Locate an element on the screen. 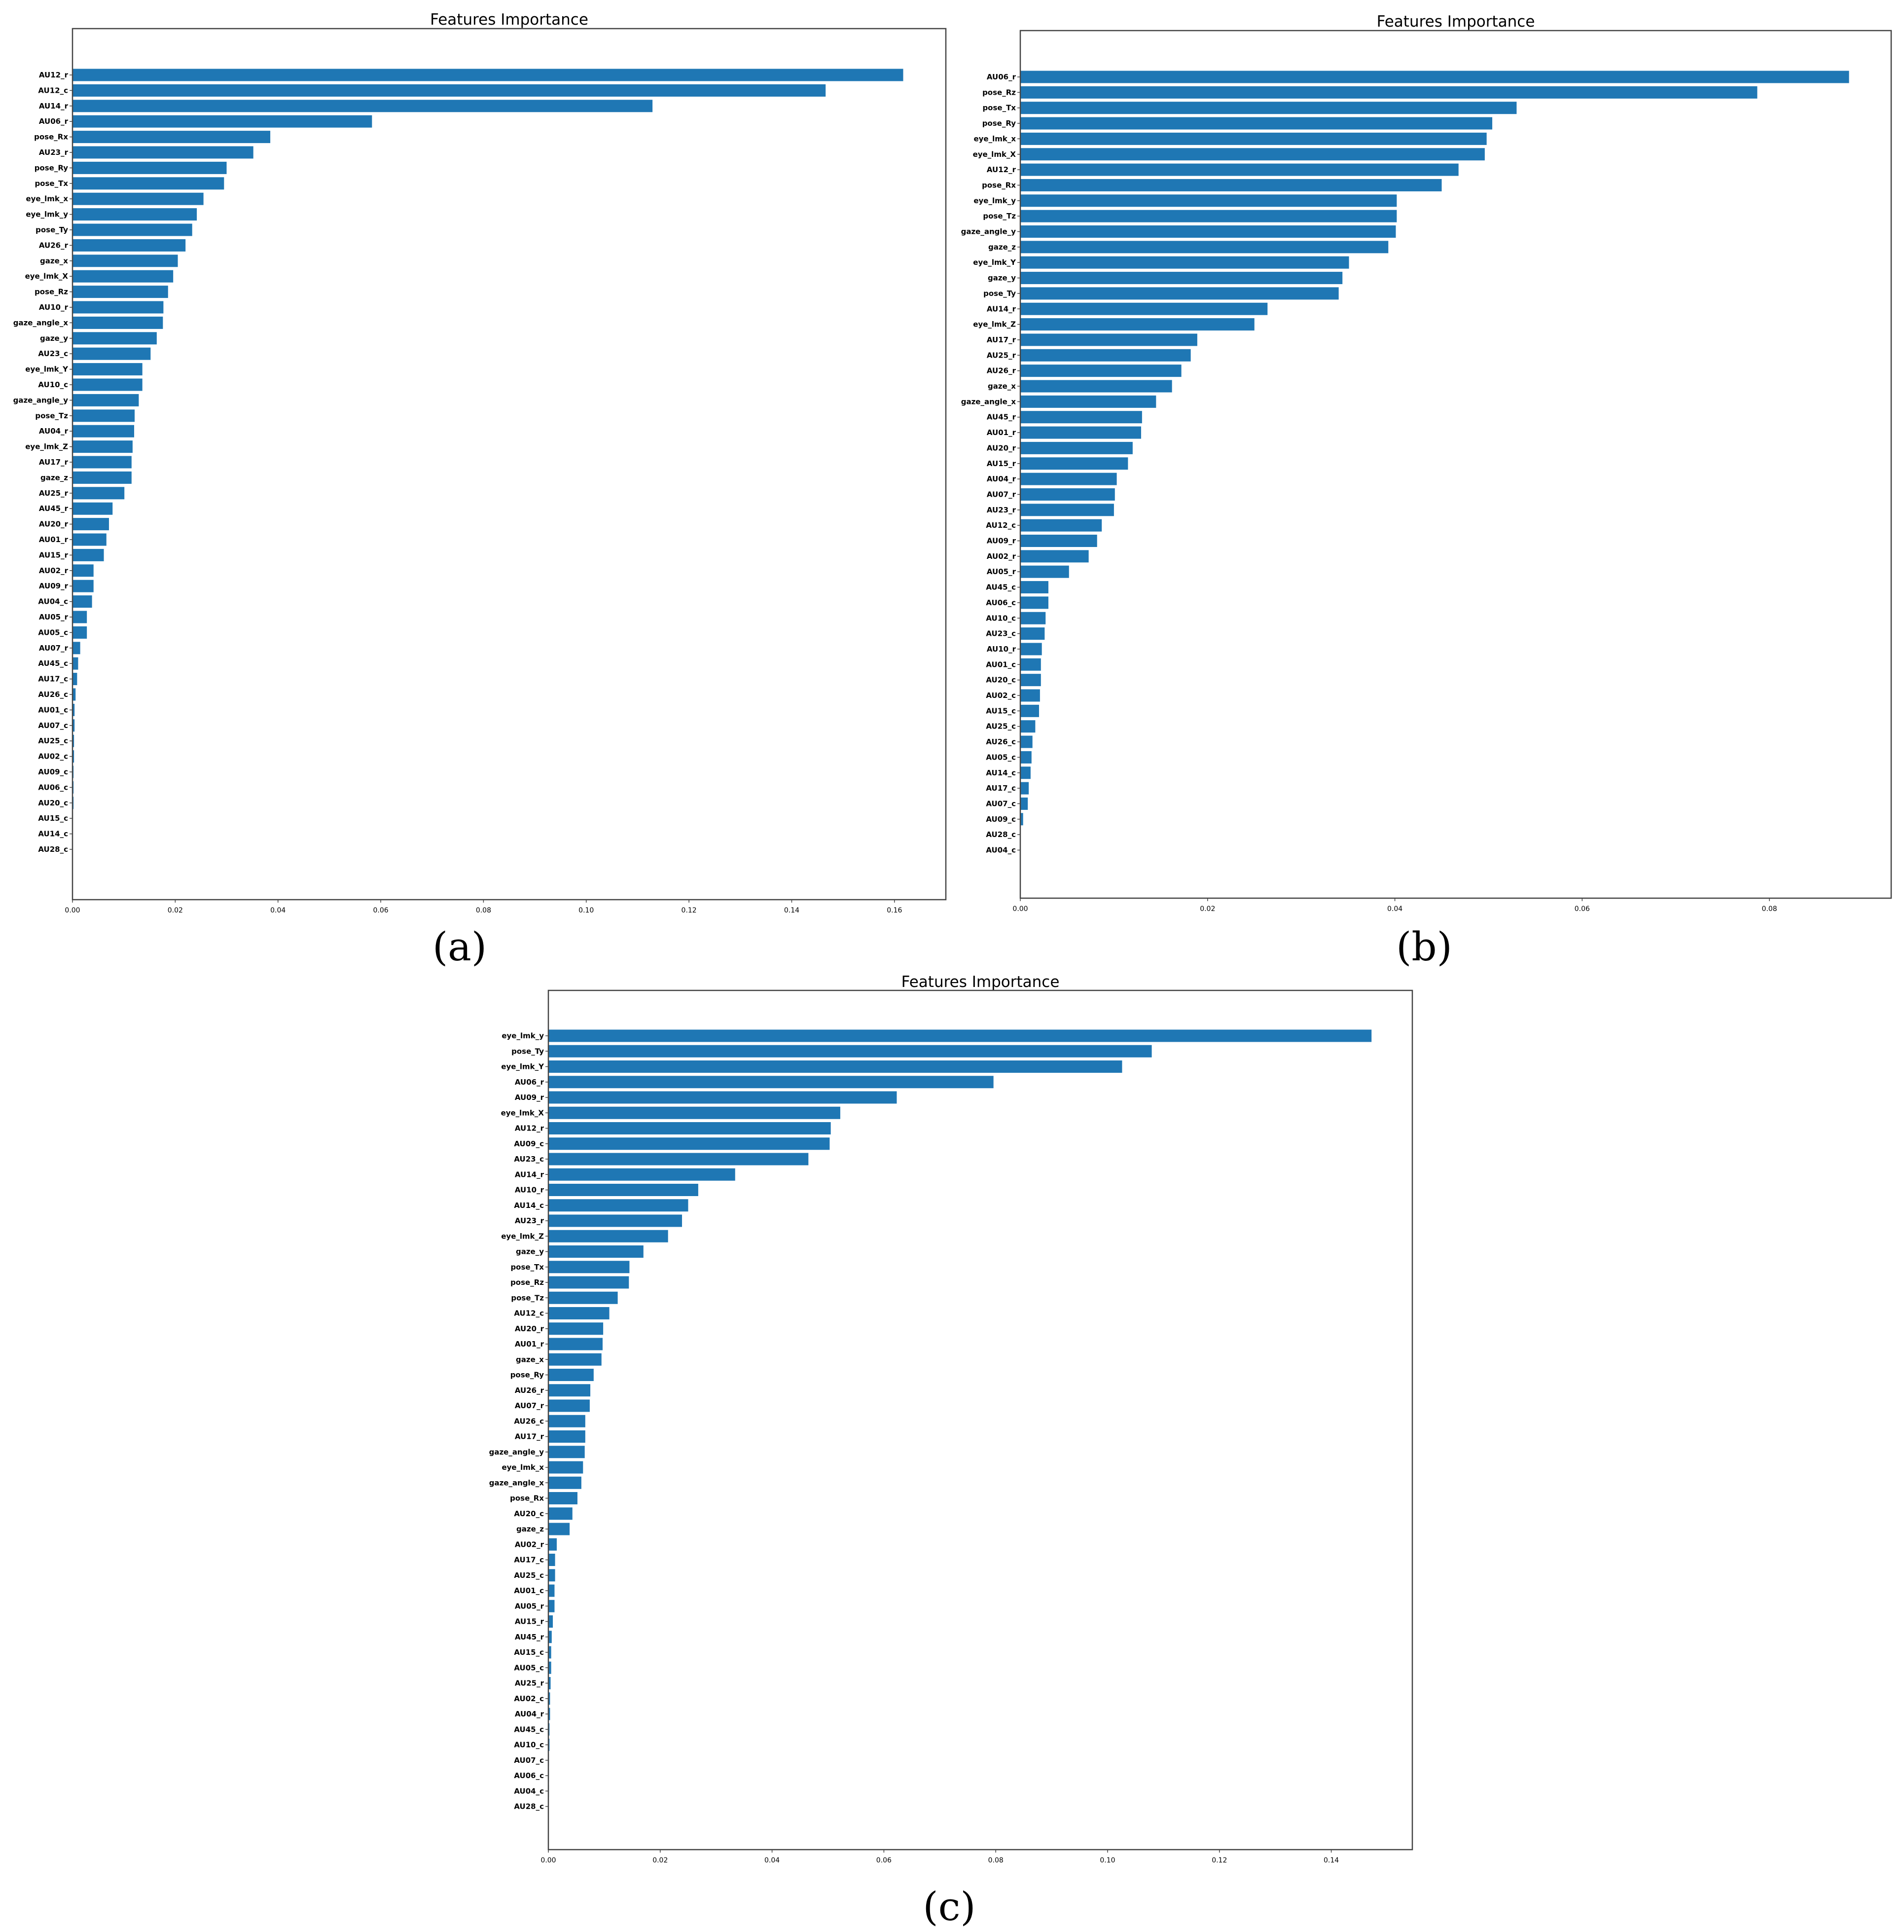  chart-2-bar-AU15_c is located at coordinates (1030, 711).